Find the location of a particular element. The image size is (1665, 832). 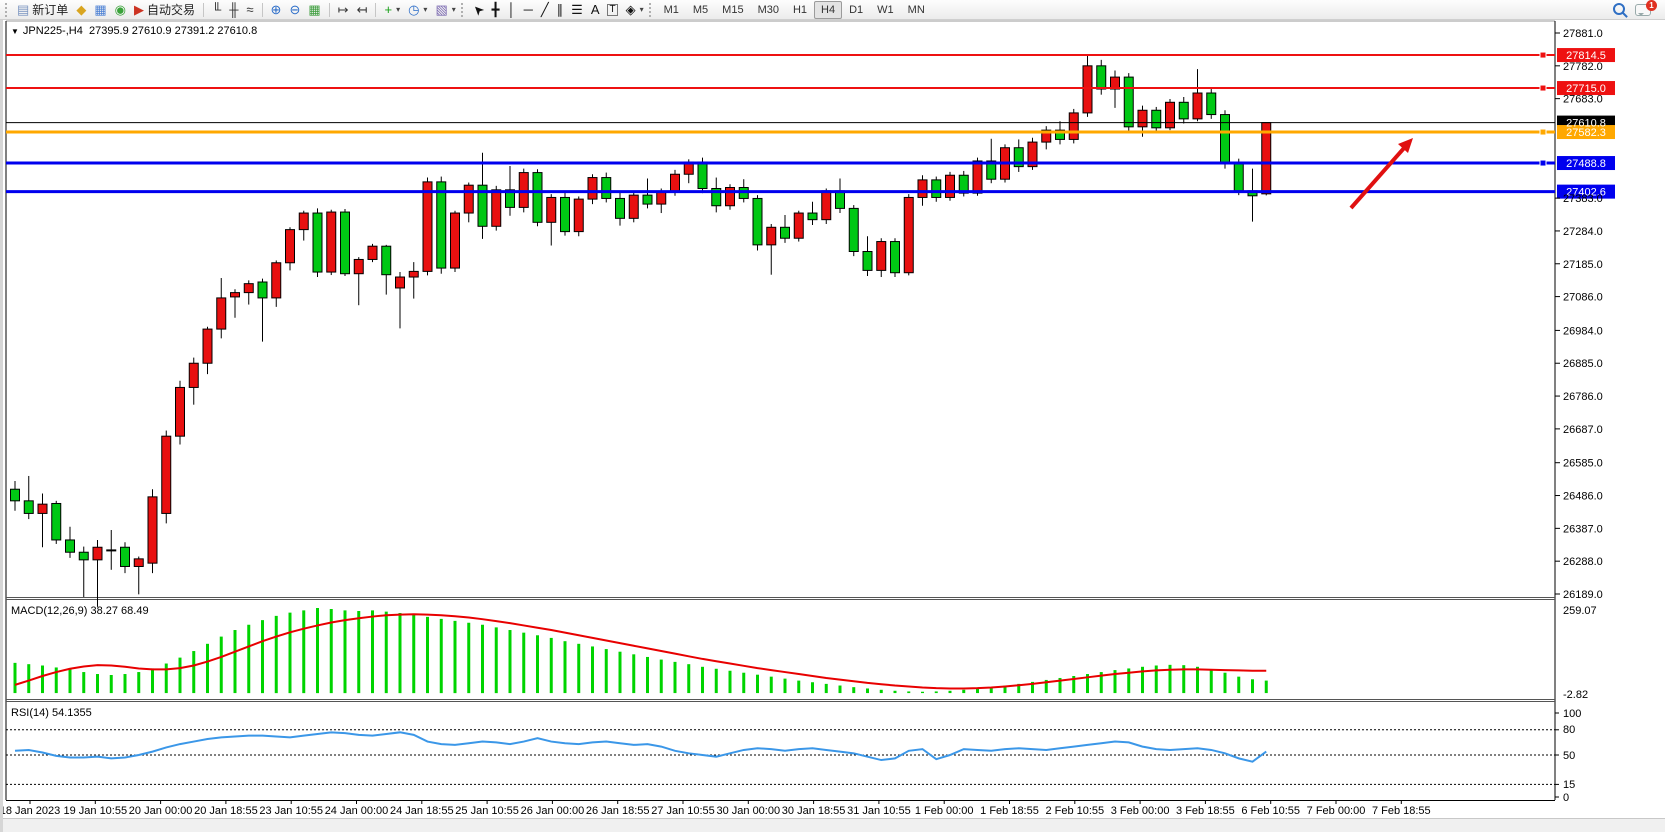

crosshair-icon: ╋ is located at coordinates (495, 9).